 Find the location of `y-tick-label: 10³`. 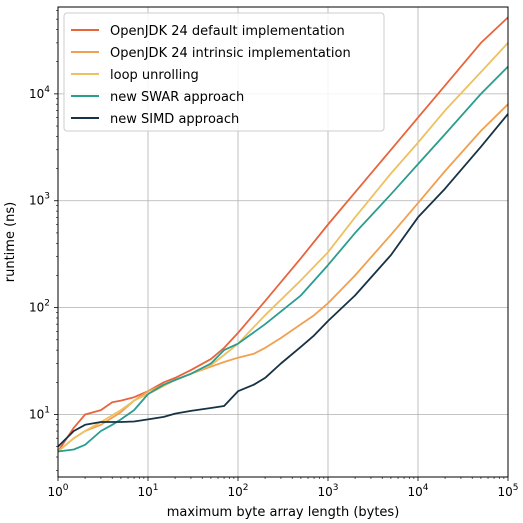

y-tick-label: 10³ is located at coordinates (39, 200).